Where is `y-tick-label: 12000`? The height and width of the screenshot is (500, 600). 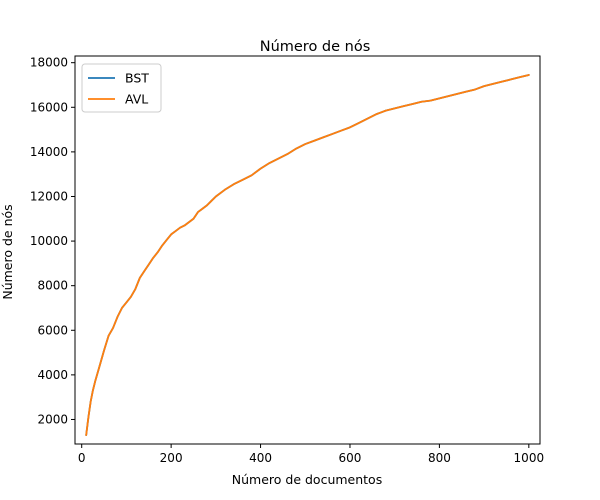 y-tick-label: 12000 is located at coordinates (49, 196).